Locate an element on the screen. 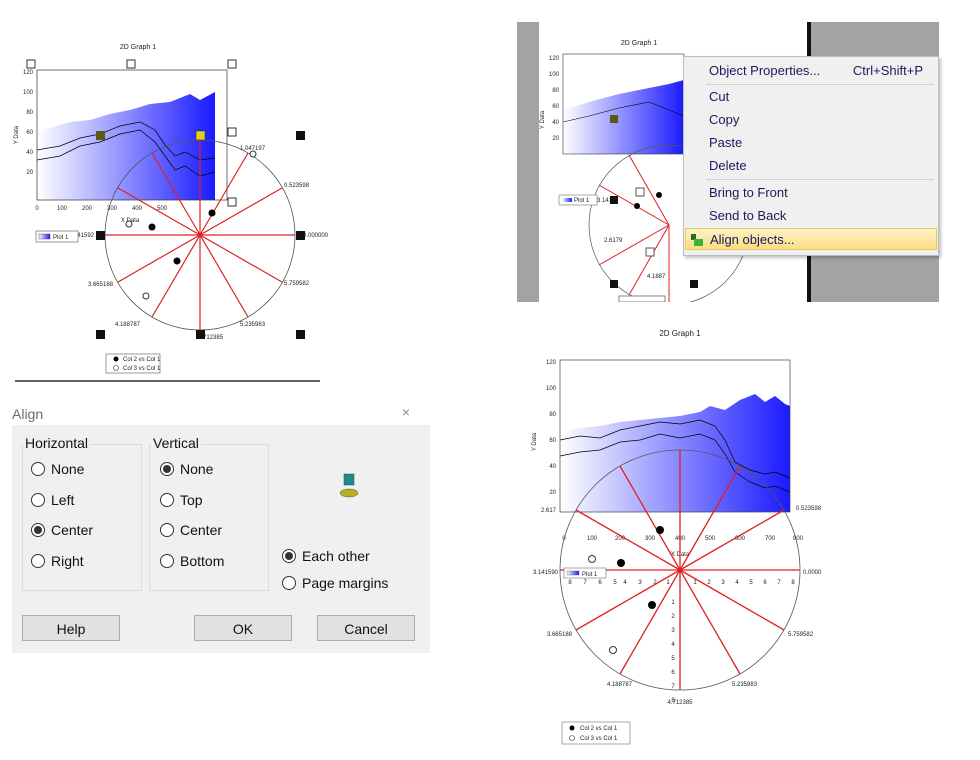 This screenshot has height=760, width=980. menu-item-paste: Paste is located at coordinates (811, 143).